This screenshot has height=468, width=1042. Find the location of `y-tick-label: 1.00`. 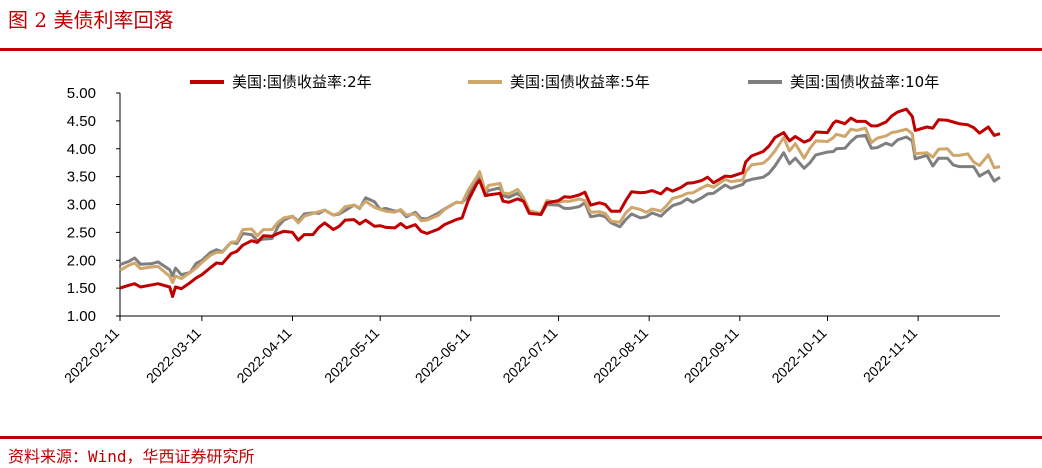

y-tick-label: 1.00 is located at coordinates (81, 316).